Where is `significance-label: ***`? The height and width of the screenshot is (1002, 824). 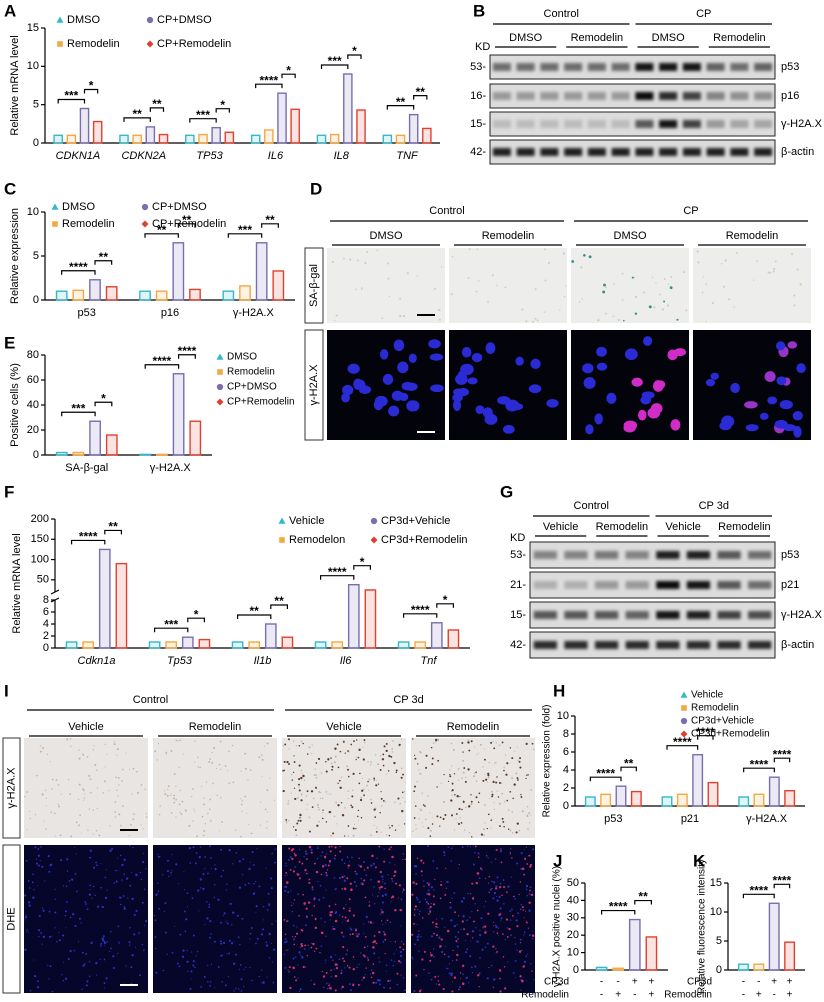
significance-label: *** is located at coordinates (245, 230).